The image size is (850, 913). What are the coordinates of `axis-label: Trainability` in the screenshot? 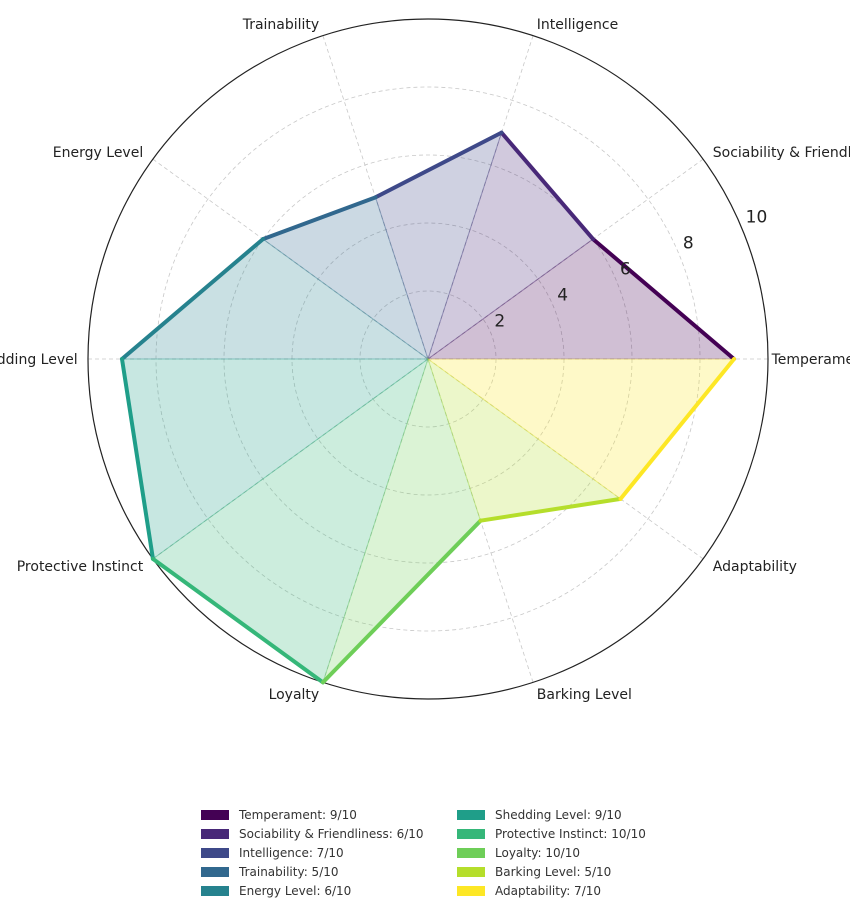 It's located at (281, 25).